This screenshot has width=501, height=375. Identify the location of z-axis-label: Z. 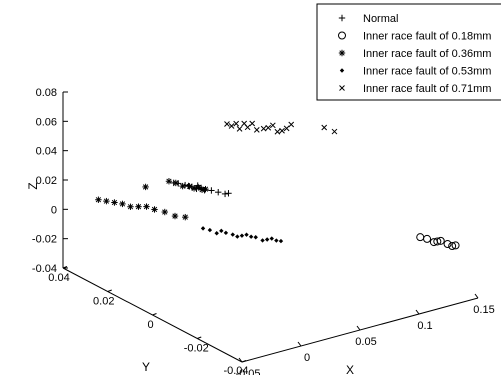
(33, 185).